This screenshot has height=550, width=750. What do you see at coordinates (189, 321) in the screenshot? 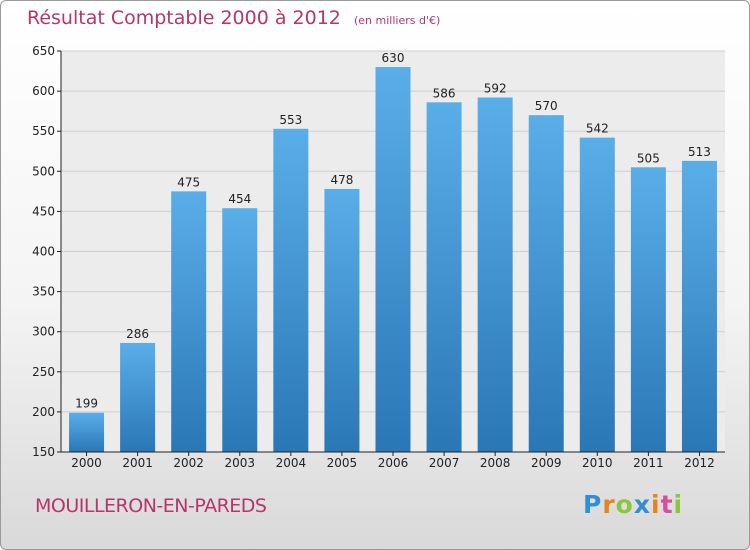
I see `bar-2002` at bounding box center [189, 321].